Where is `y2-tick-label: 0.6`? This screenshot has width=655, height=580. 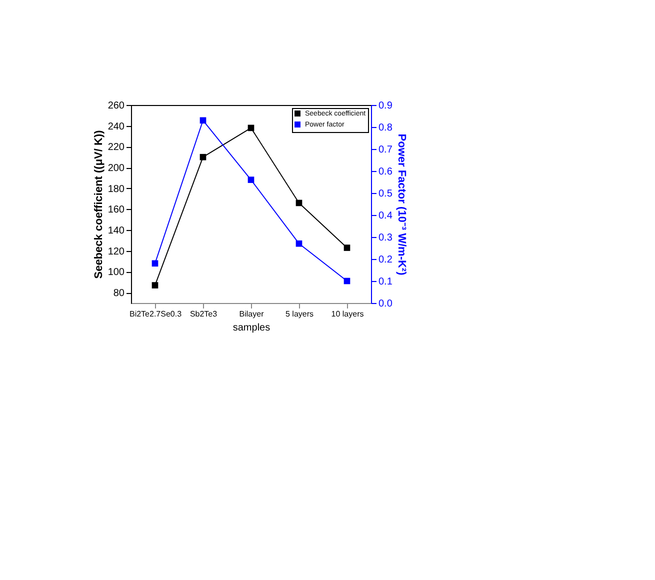
y2-tick-label: 0.6 is located at coordinates (385, 172).